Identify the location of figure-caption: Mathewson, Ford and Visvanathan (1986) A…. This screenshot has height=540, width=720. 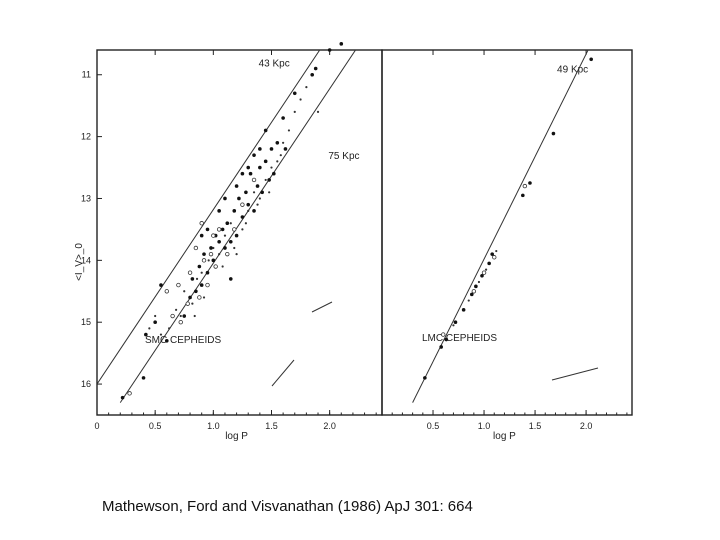
(287, 506).